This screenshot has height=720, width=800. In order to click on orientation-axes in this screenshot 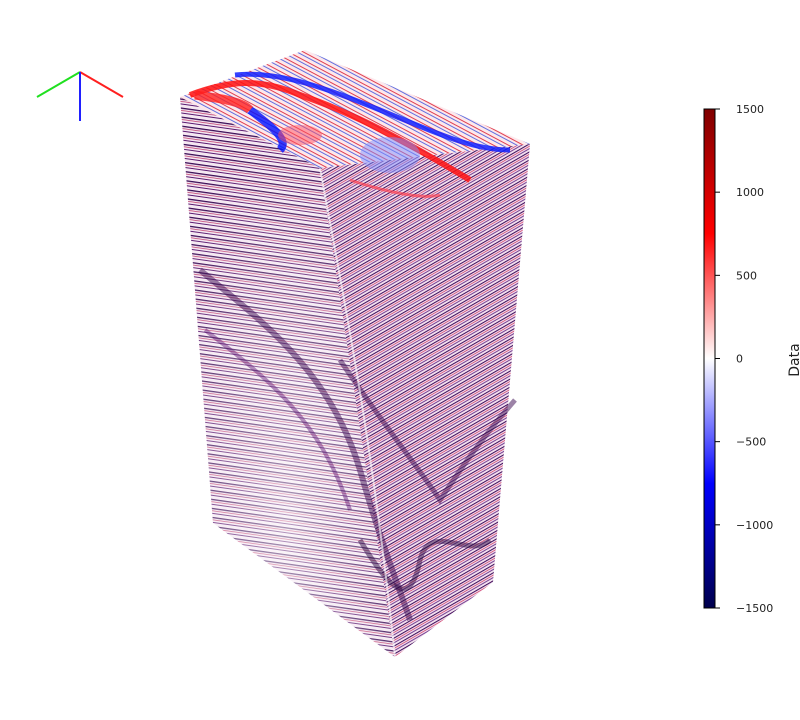, I will do `click(80, 96)`.